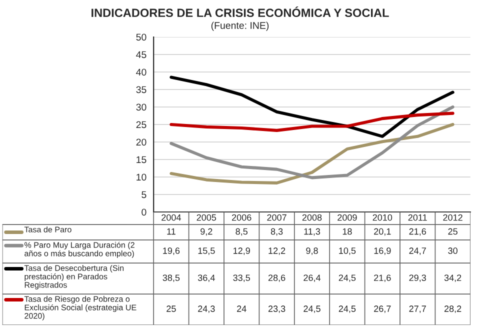 Image resolution: width=480 pixels, height=335 pixels. Describe the element at coordinates (382, 310) in the screenshot. I see `data-label: 26,7` at that location.